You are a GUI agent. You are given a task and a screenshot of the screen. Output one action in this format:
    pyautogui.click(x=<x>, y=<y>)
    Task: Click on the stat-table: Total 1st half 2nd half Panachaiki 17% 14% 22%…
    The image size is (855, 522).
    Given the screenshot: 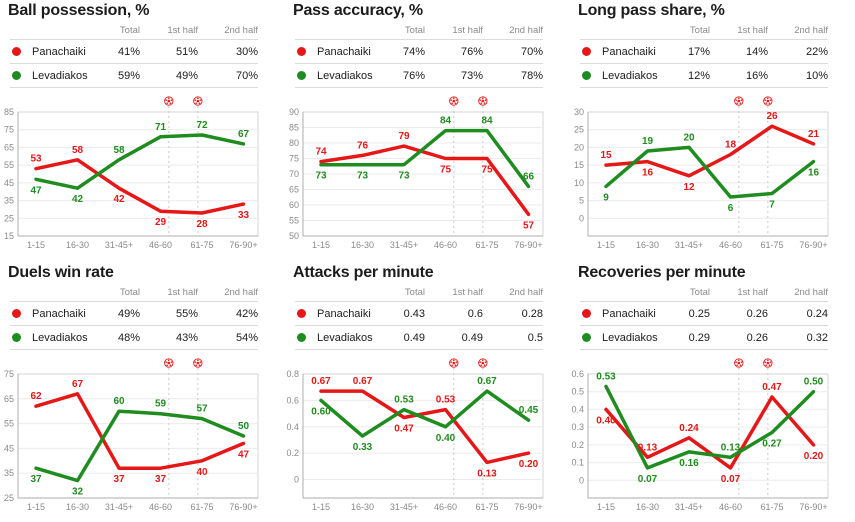 What is the action you would take?
    pyautogui.click(x=704, y=55)
    